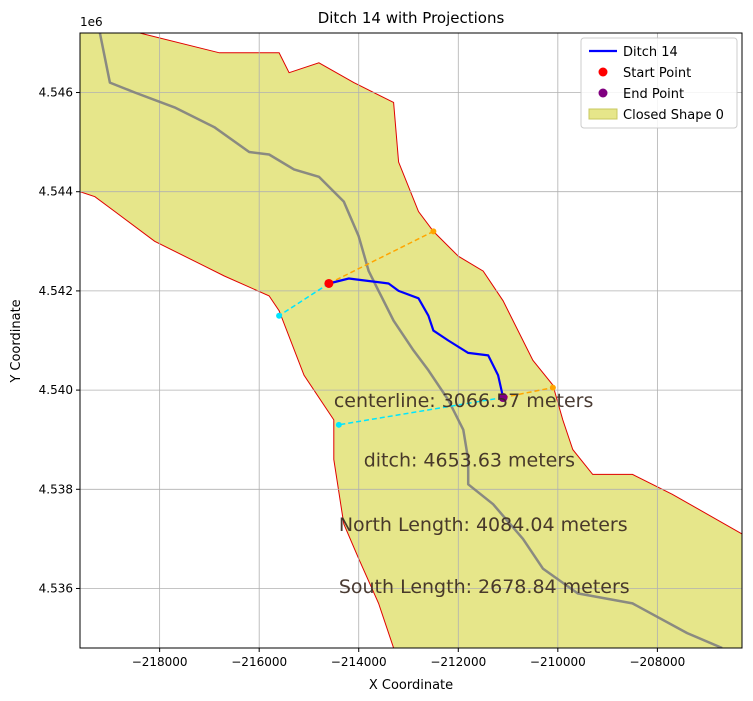 This screenshot has height=701, width=753. Describe the element at coordinates (484, 587) in the screenshot. I see `annotation-label-3: South Length: 2678.84 meters` at that location.